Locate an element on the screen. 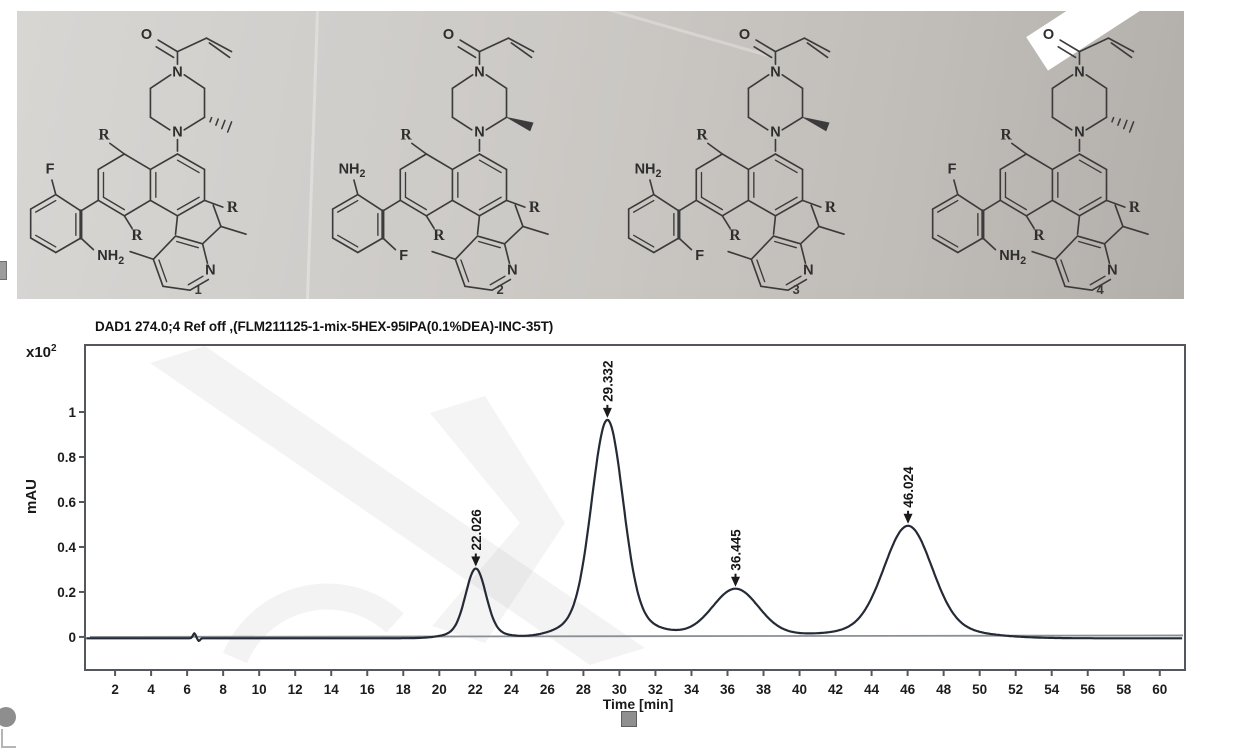 The width and height of the screenshot is (1244, 753). bottom-left-dot is located at coordinates (8, 717).